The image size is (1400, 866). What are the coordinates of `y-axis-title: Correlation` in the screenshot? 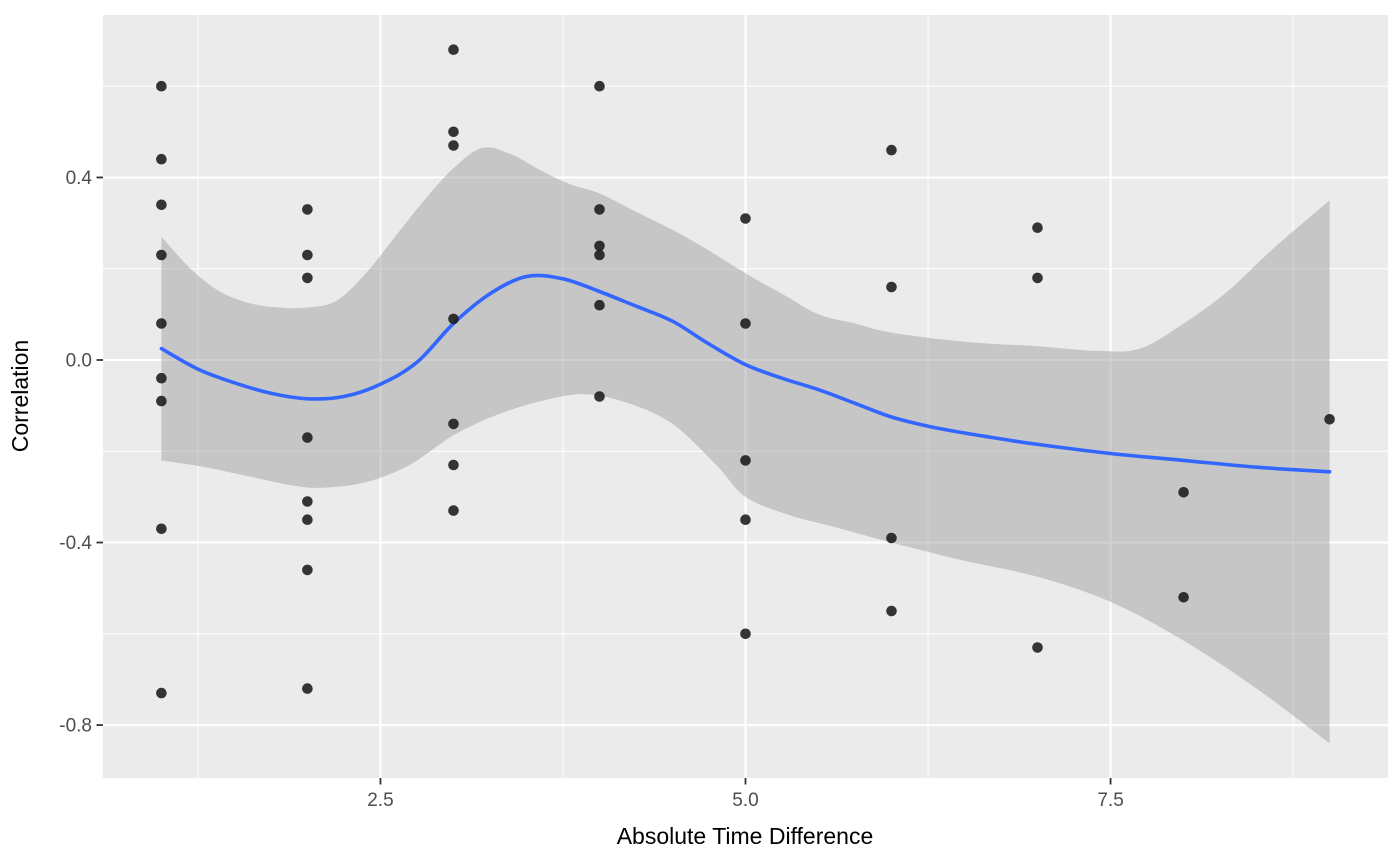 It's located at (20, 396).